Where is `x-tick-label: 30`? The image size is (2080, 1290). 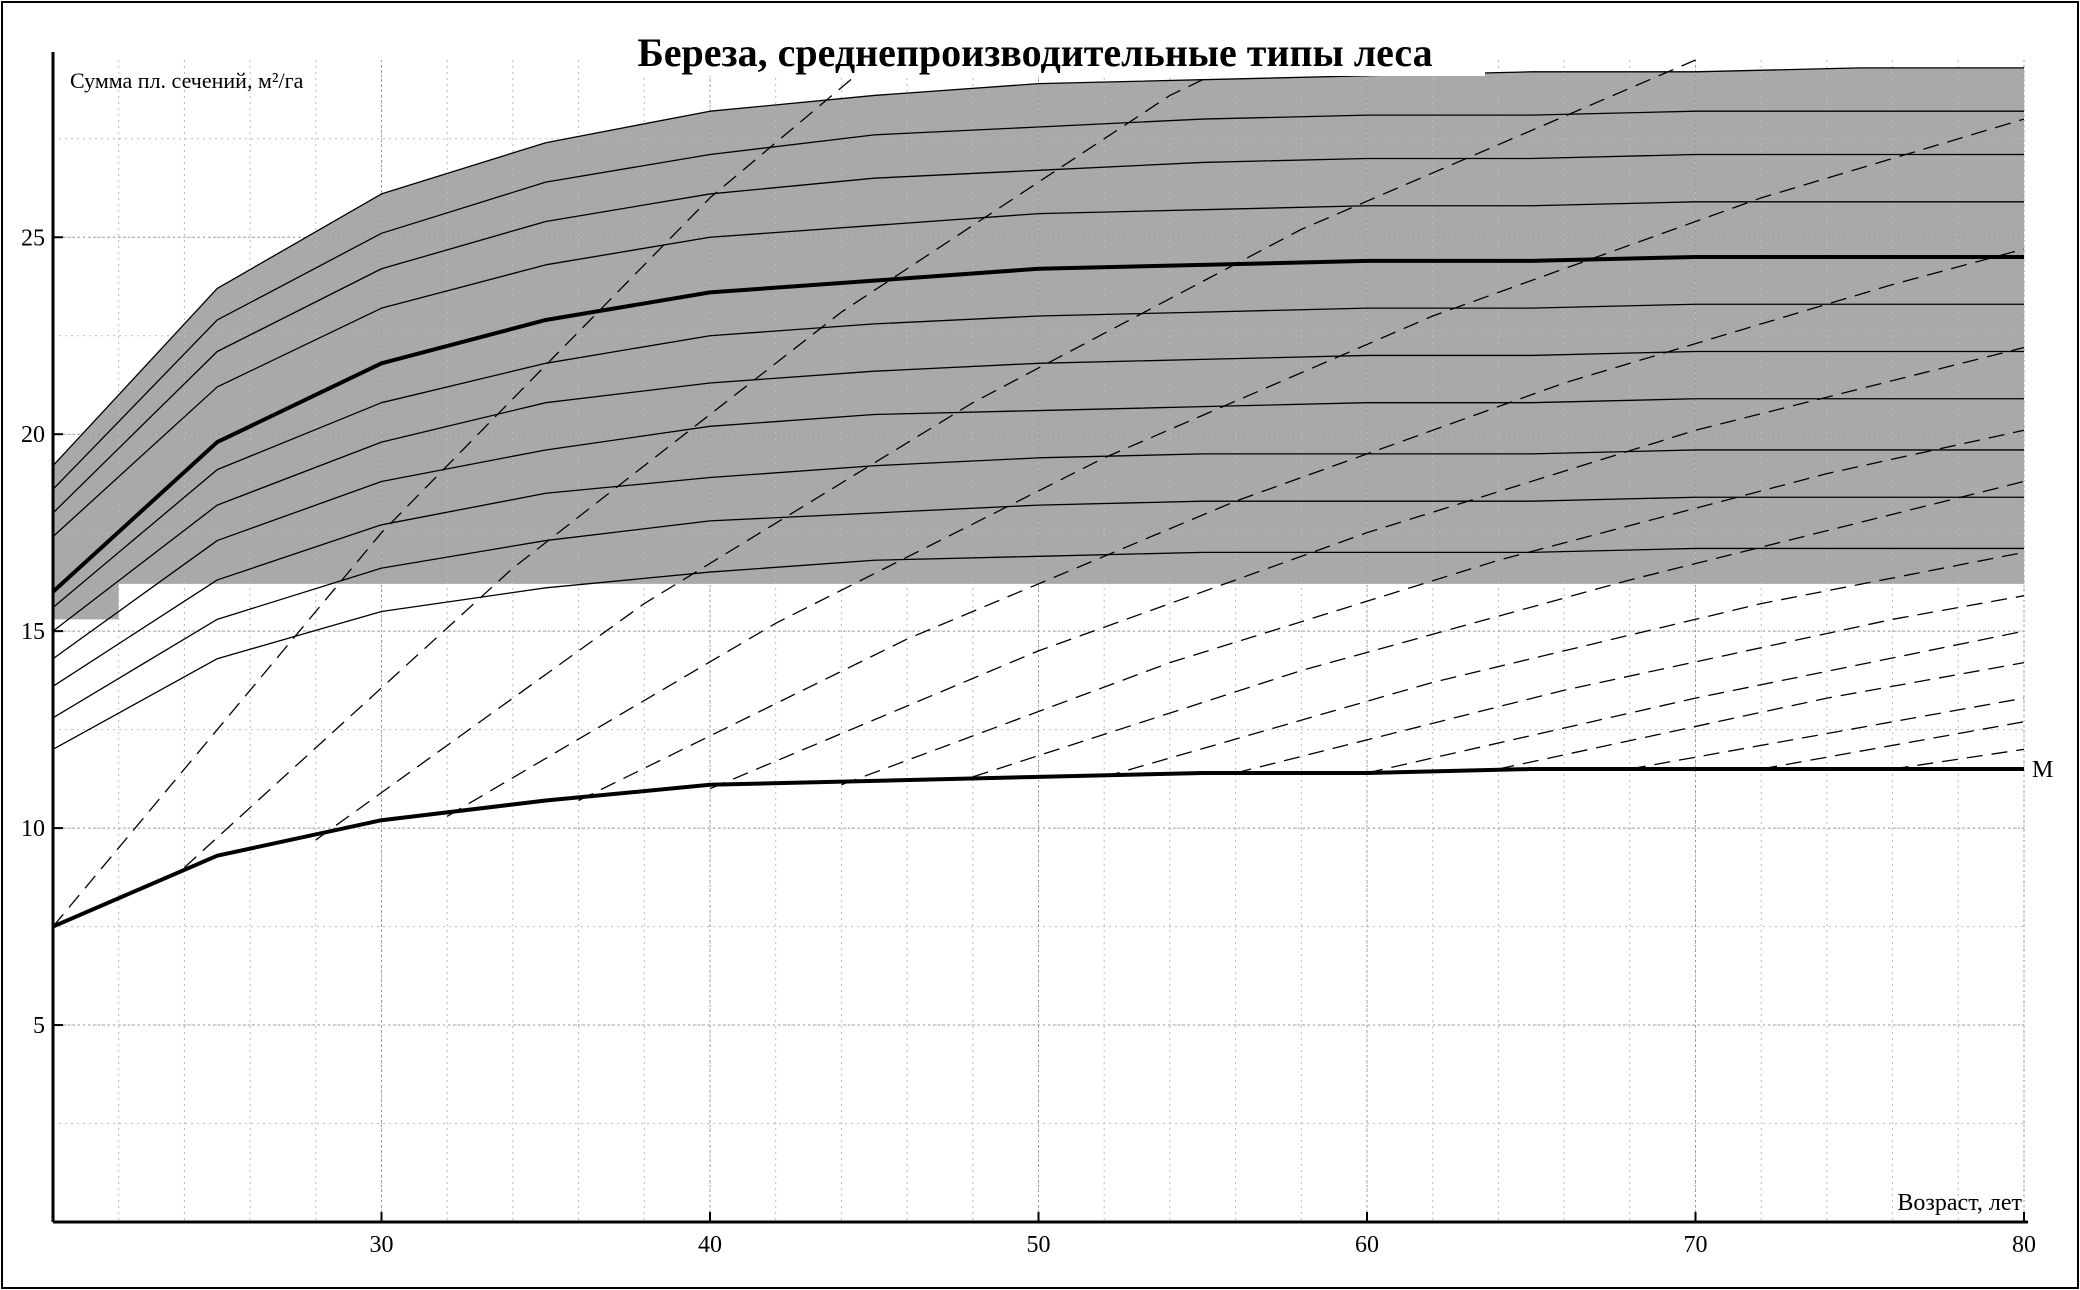 x-tick-label: 30 is located at coordinates (382, 1245).